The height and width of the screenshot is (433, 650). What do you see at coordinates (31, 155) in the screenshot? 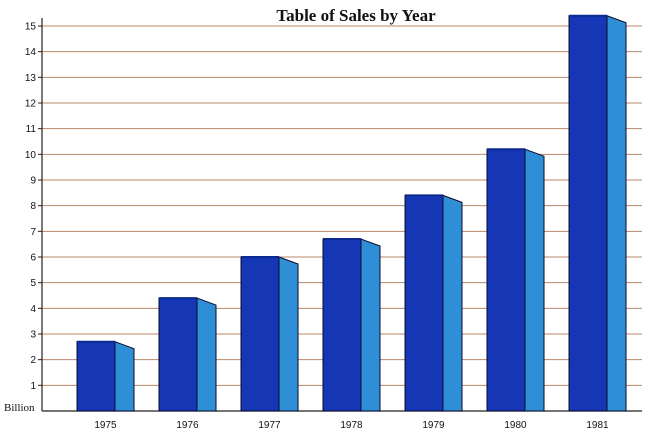
I see `y-tick-label: 10` at bounding box center [31, 155].